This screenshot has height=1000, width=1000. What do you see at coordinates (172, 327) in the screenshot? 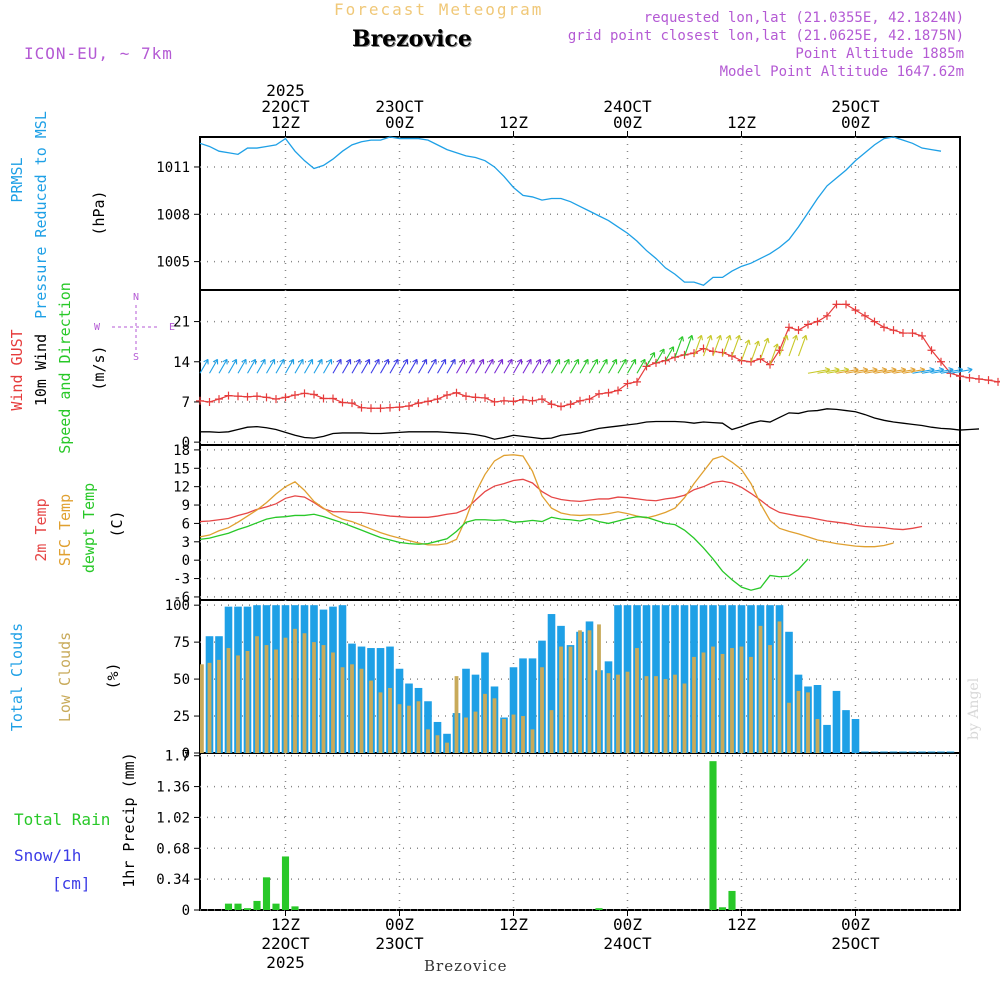
I see `compass-e: E` at bounding box center [172, 327].